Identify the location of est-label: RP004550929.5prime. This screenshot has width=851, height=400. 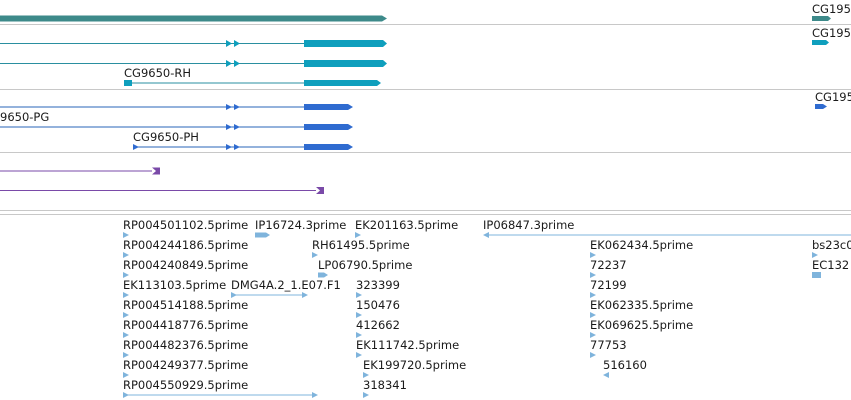
(185, 385).